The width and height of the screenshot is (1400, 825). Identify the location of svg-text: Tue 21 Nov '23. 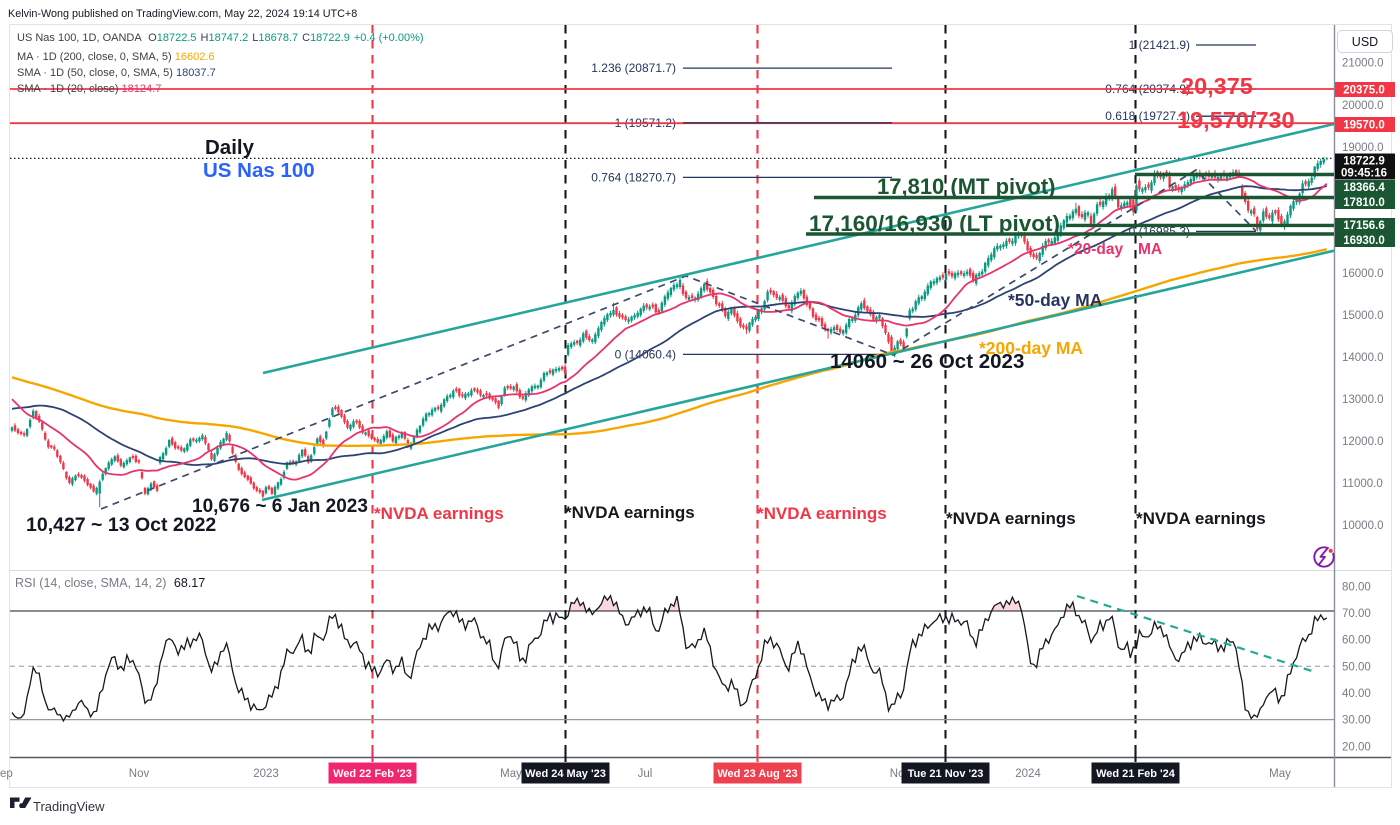
(946, 774).